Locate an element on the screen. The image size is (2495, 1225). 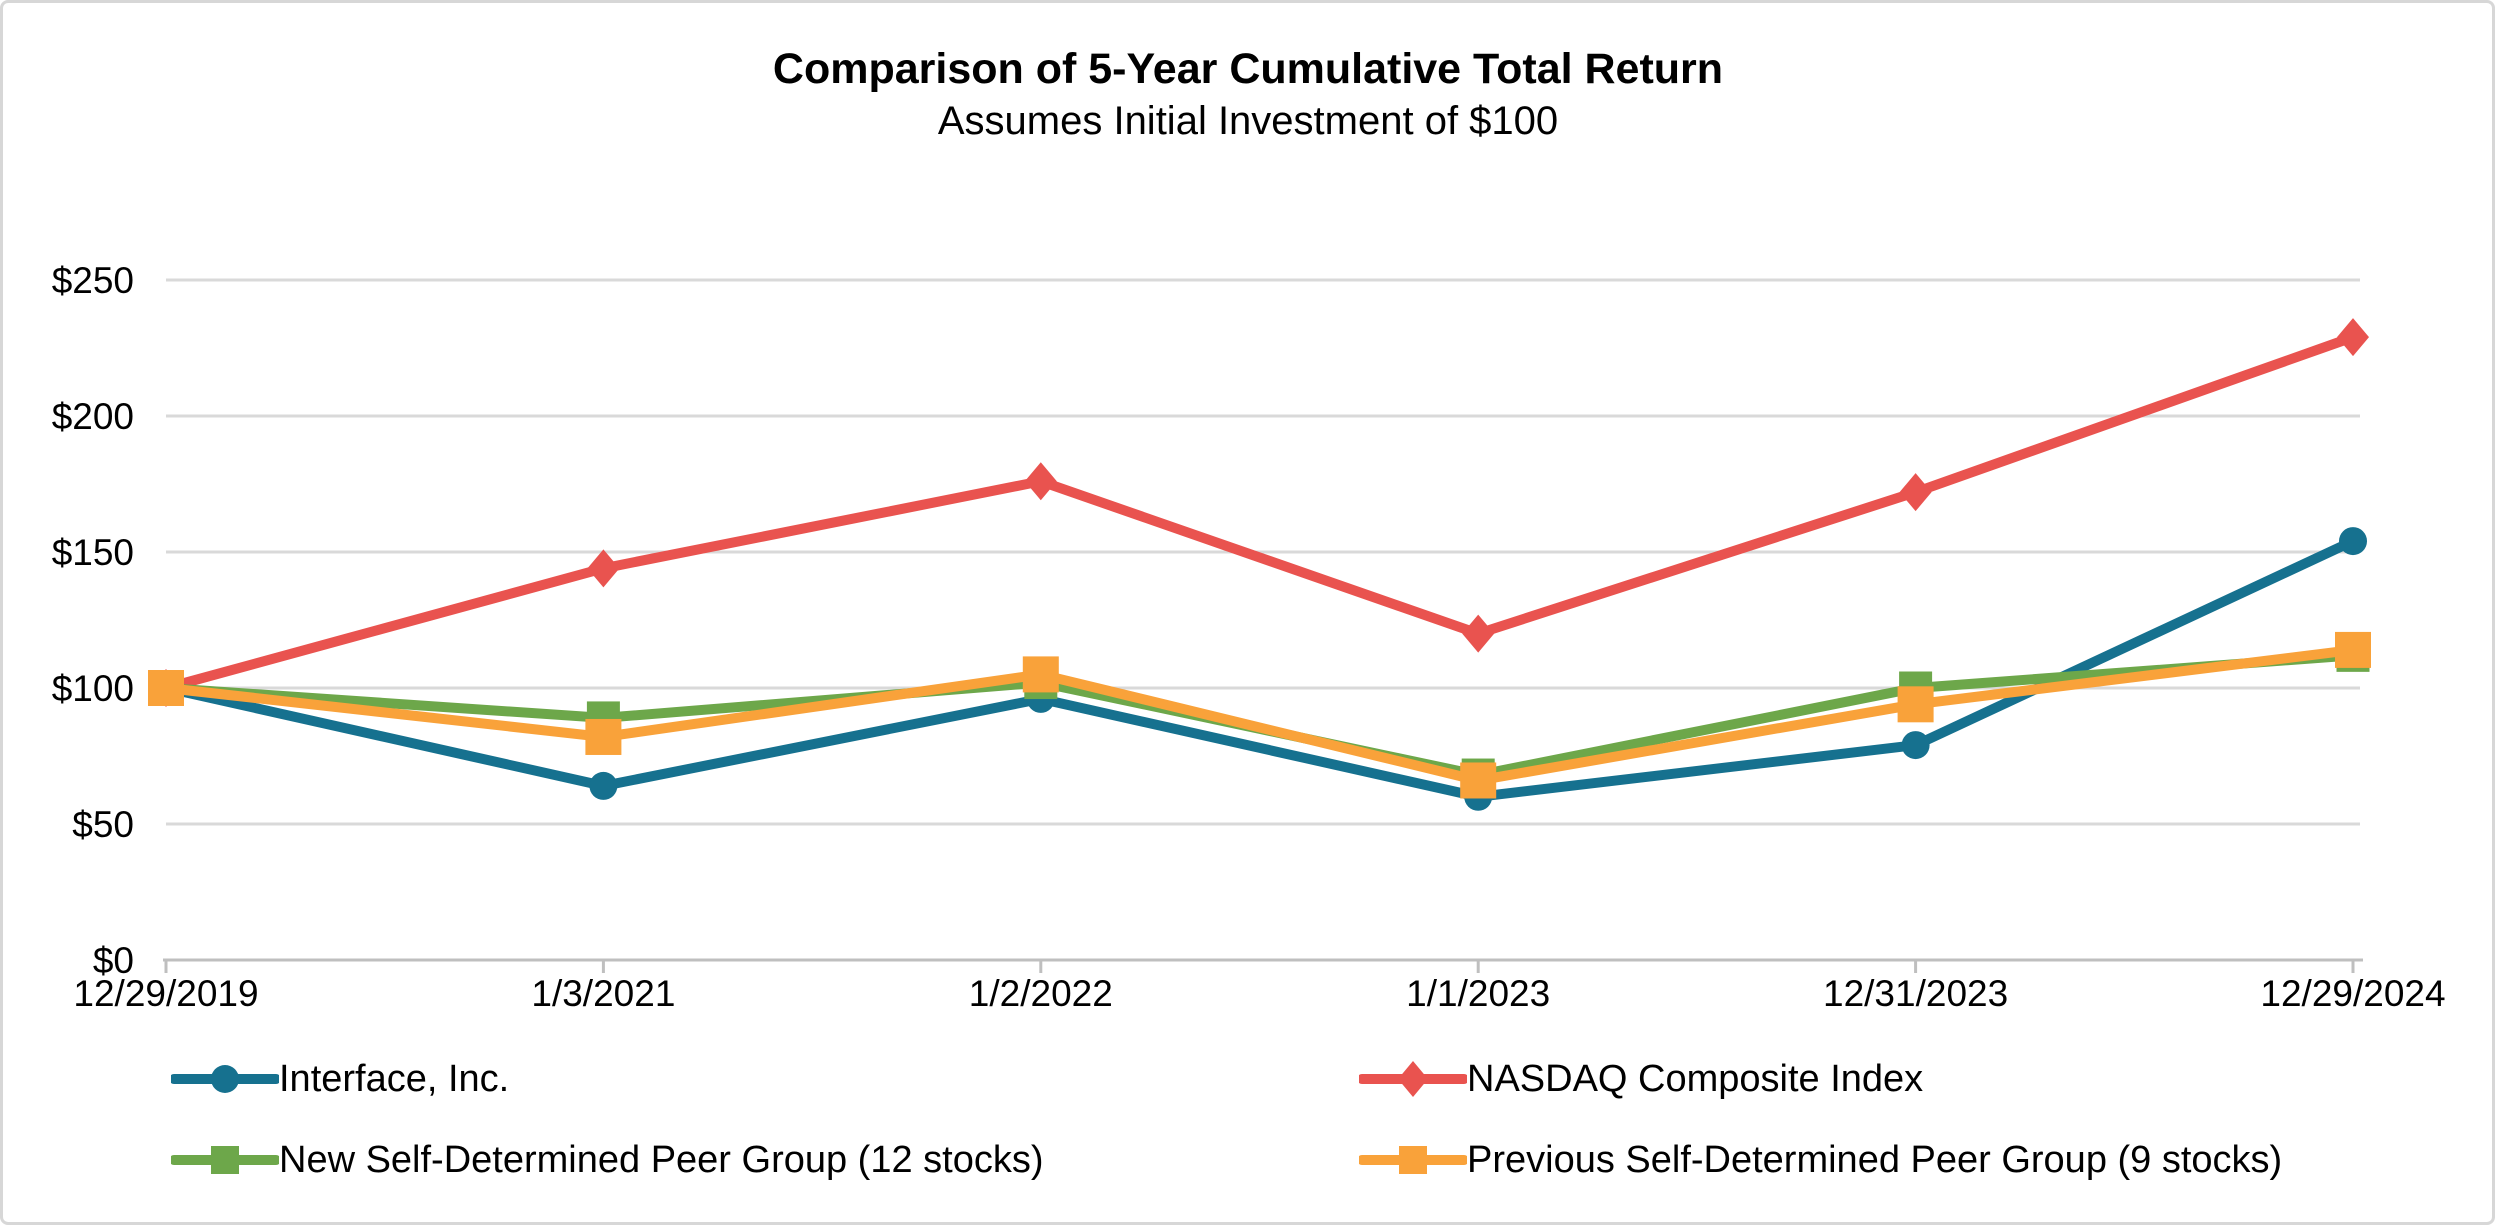
x-axis is located at coordinates (1263, 965).